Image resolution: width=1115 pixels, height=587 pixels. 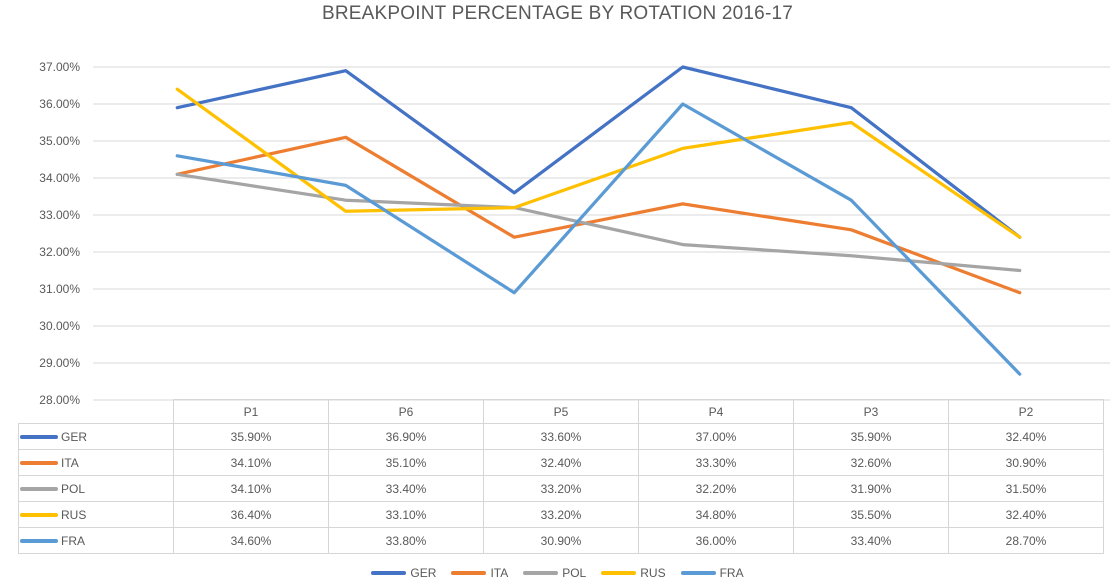 I want to click on legend-item-rus: RUS, so click(x=633, y=573).